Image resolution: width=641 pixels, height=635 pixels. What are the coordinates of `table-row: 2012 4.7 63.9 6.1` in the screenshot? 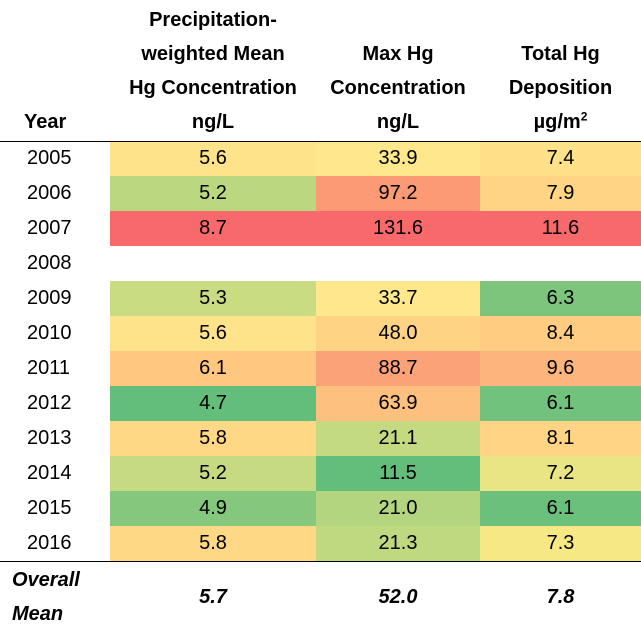 It's located at (320, 403).